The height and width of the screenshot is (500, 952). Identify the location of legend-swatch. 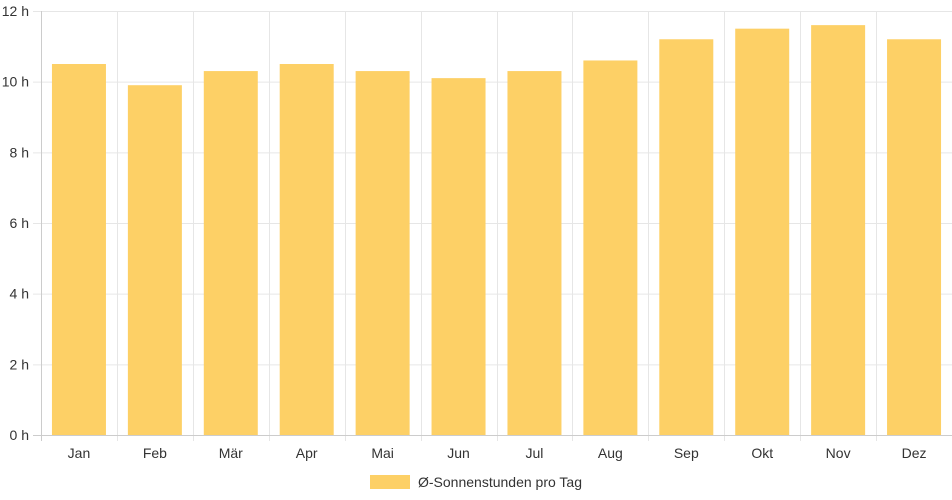
(390, 482).